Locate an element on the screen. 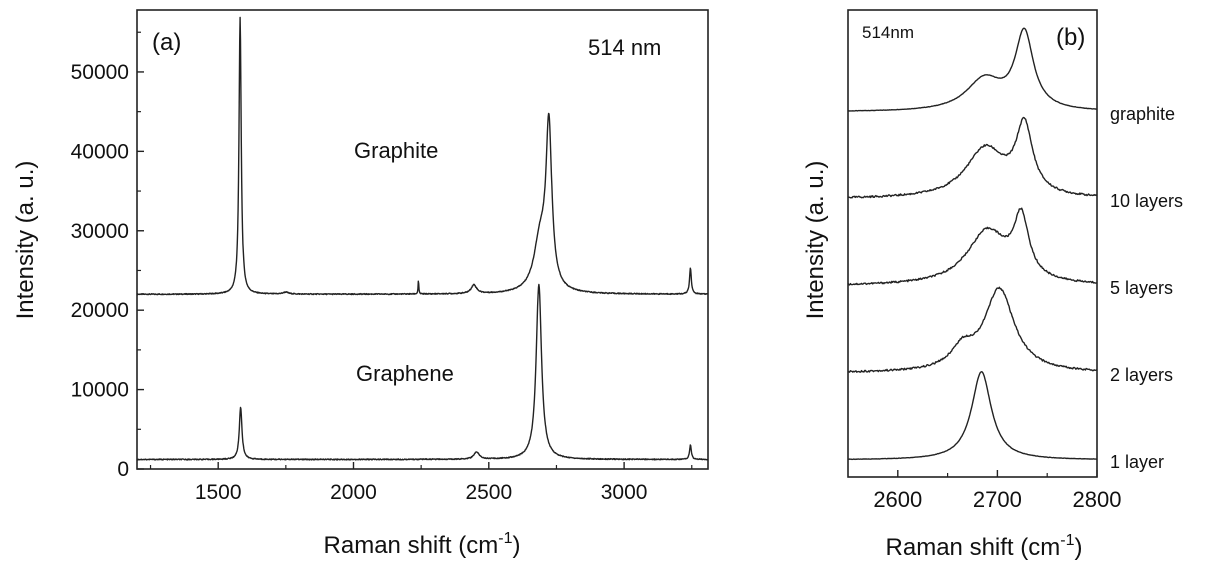  y-tick-label-50000: 50000 is located at coordinates (100, 72).